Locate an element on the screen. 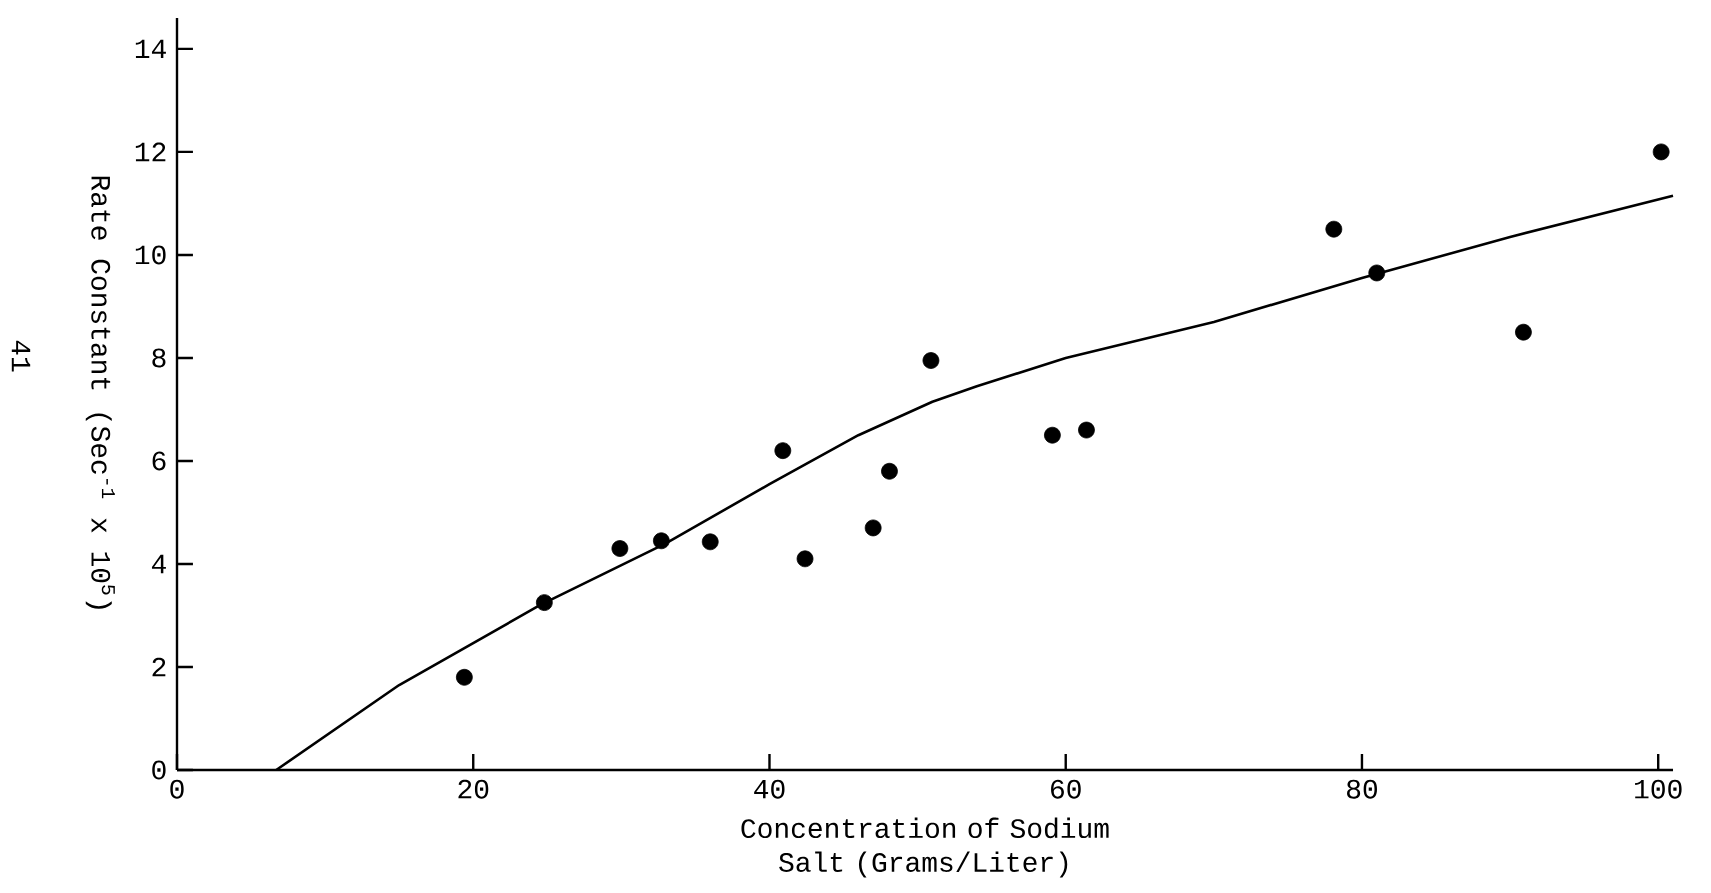  y-tick-label: 0 is located at coordinates (159, 770).